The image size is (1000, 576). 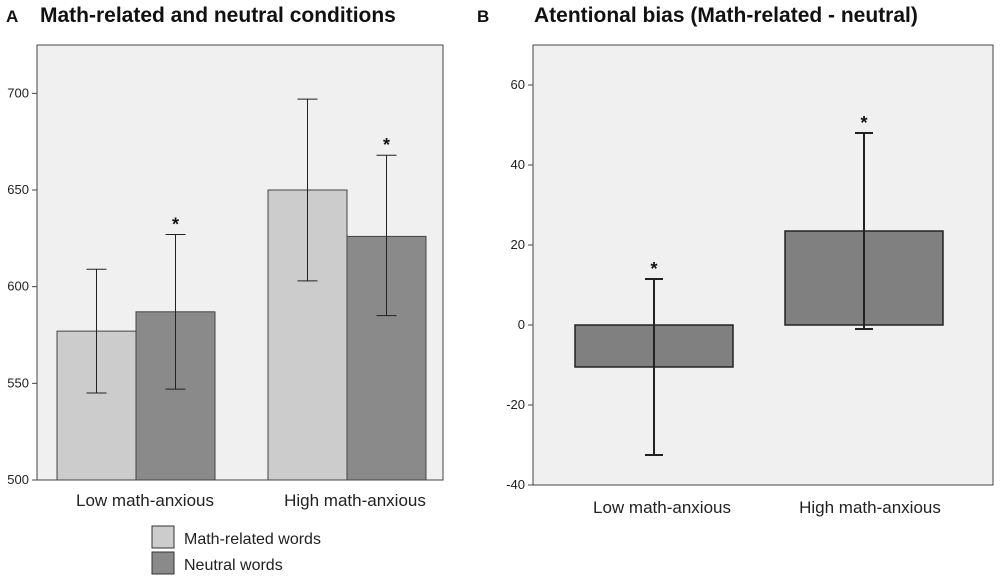 What do you see at coordinates (518, 84) in the screenshot?
I see `panel-b-ytick-label: 60` at bounding box center [518, 84].